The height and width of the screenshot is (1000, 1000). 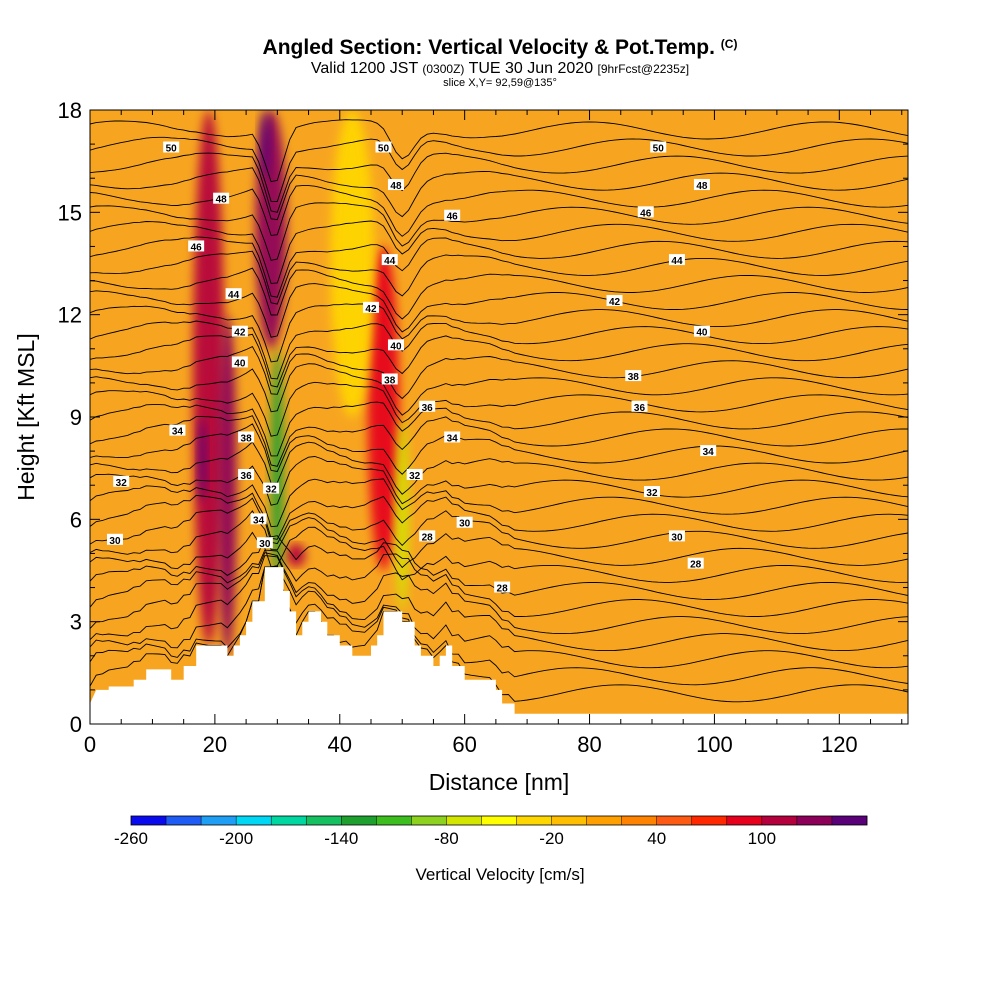 What do you see at coordinates (839, 744) in the screenshot?
I see `x-tick-label: 120` at bounding box center [839, 744].